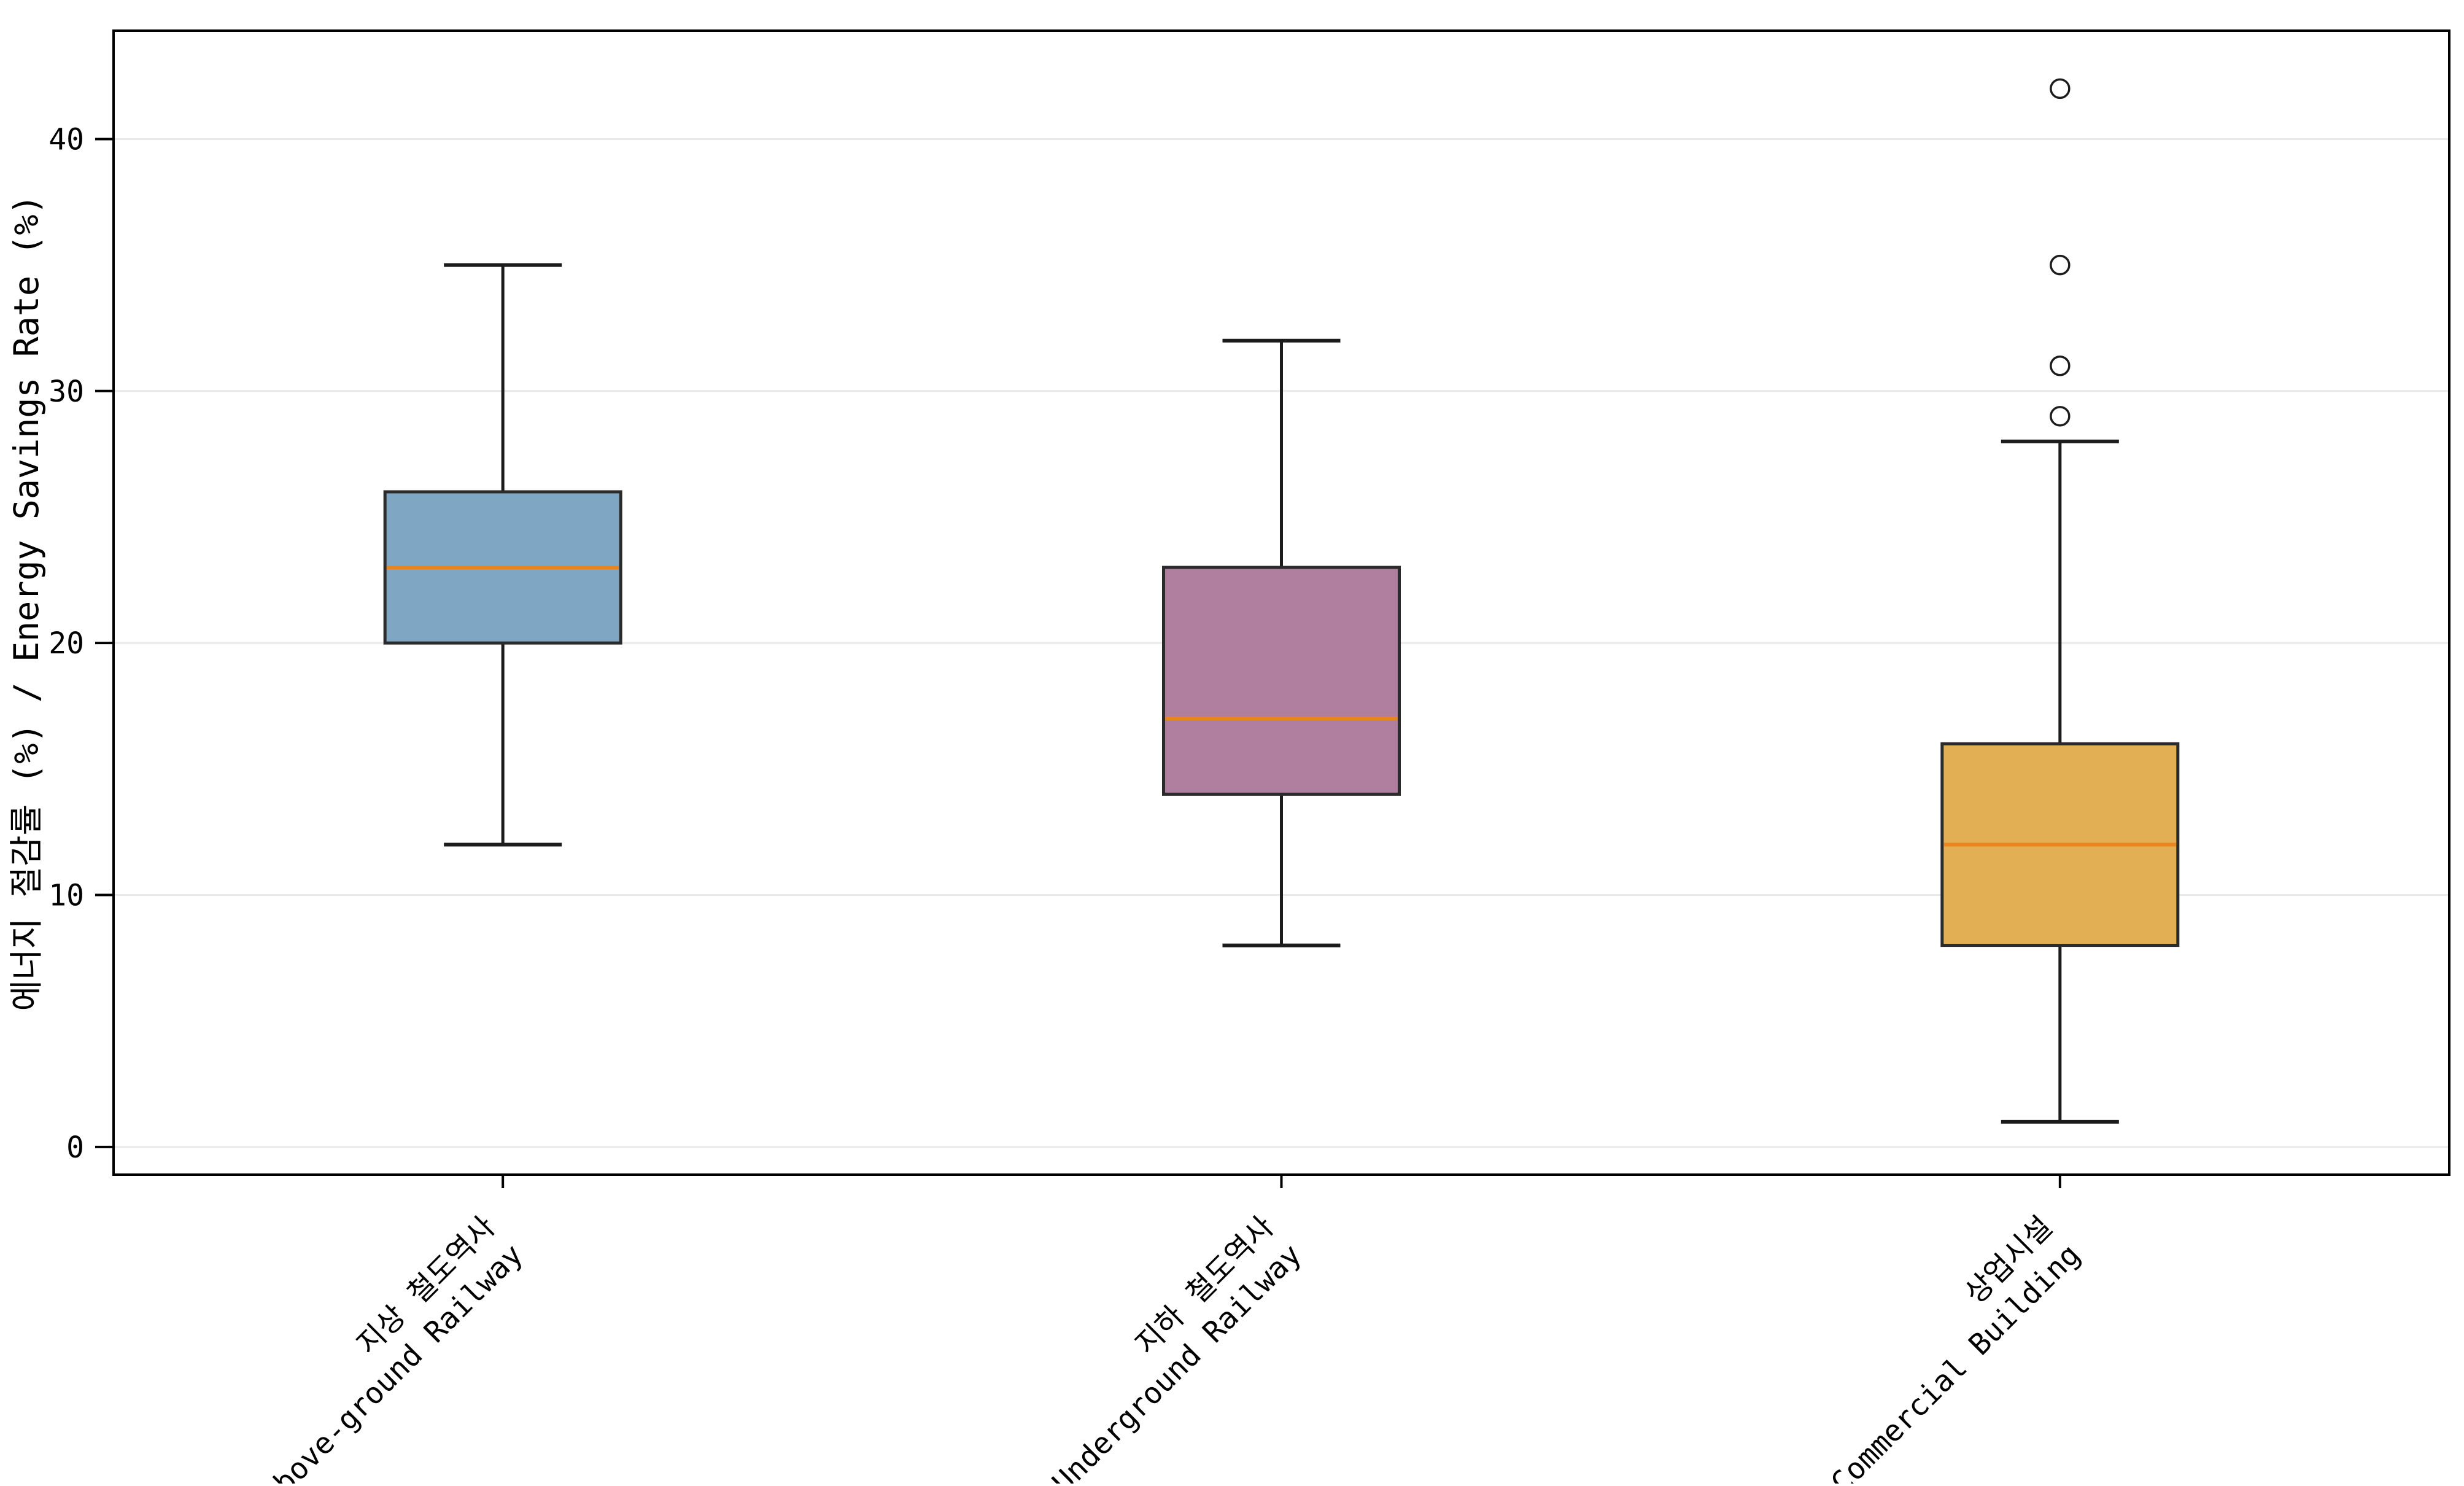 This screenshot has width=2464, height=1486. Describe the element at coordinates (66, 392) in the screenshot. I see `y-tick-label: 30` at that location.